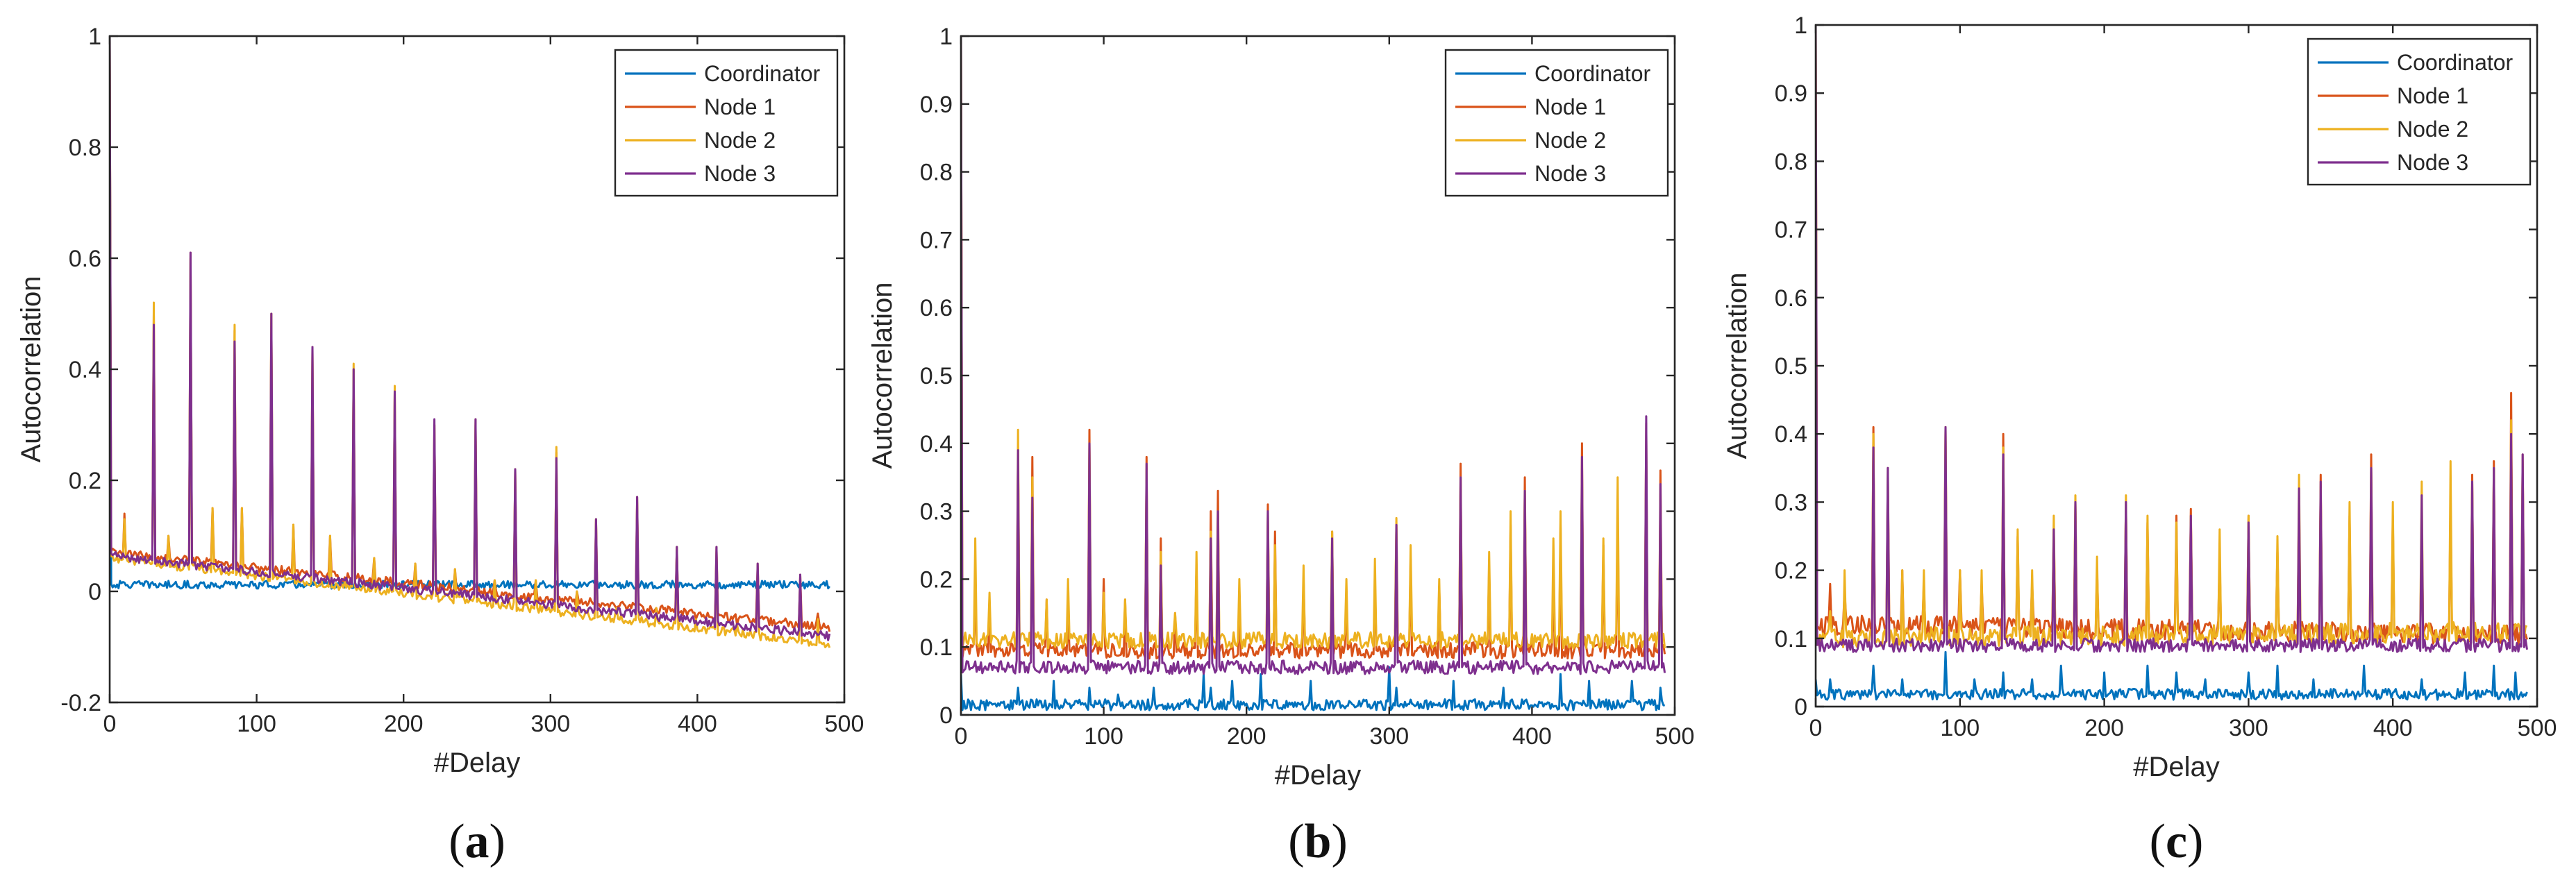 This screenshot has width=2576, height=894. What do you see at coordinates (2177, 841) in the screenshot?
I see `panel-label: (c)` at bounding box center [2177, 841].